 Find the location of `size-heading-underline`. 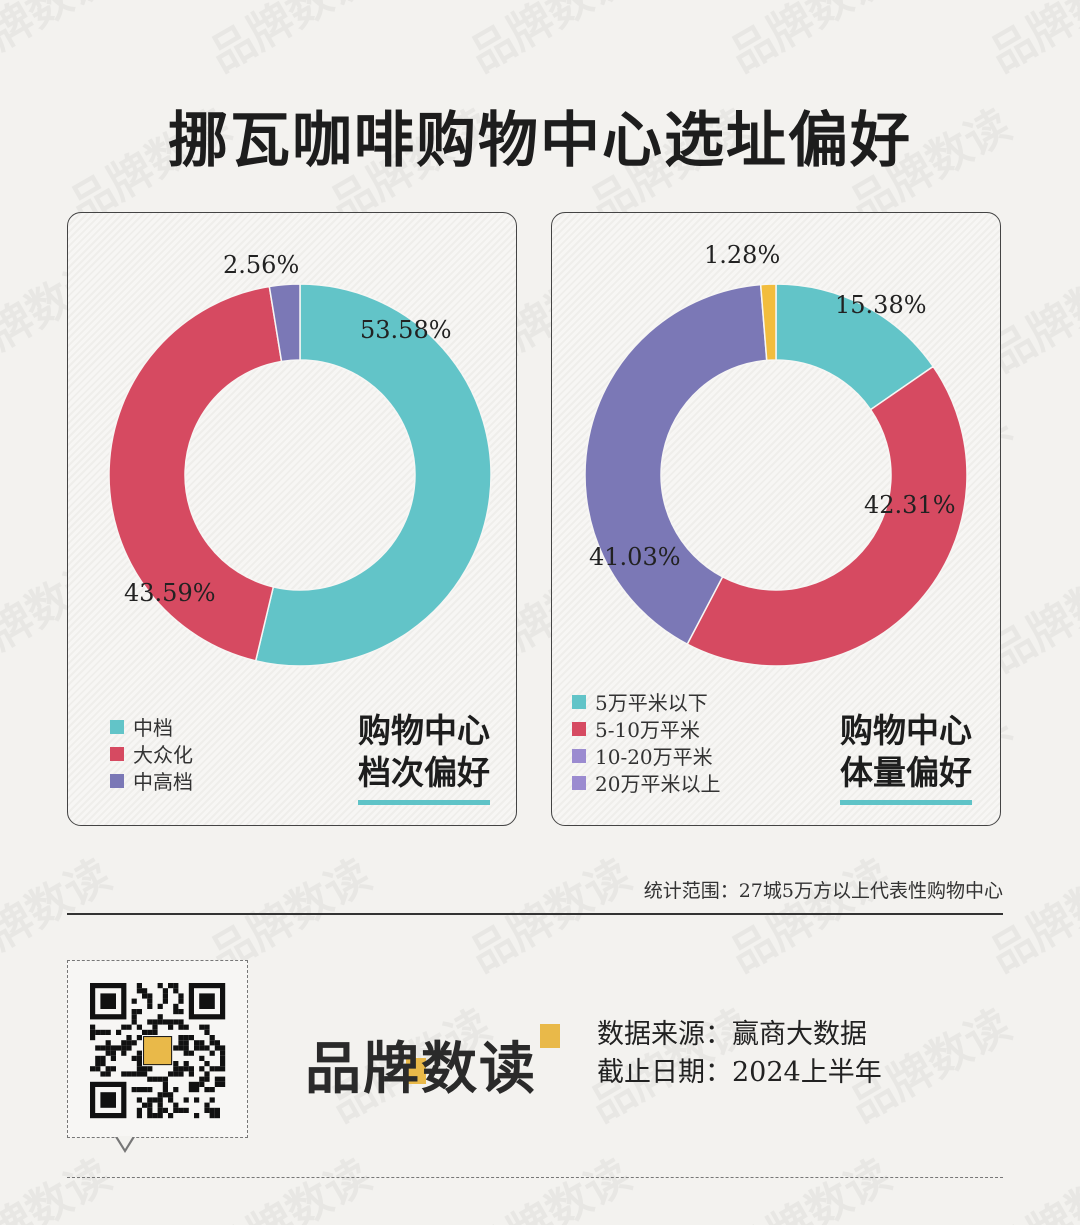

size-heading-underline is located at coordinates (906, 802).